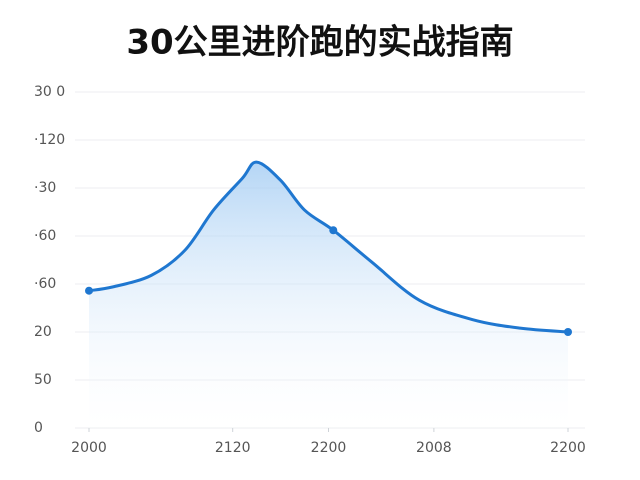 The width and height of the screenshot is (640, 480). What do you see at coordinates (38, 428) in the screenshot?
I see `y-tick-label: 0` at bounding box center [38, 428].